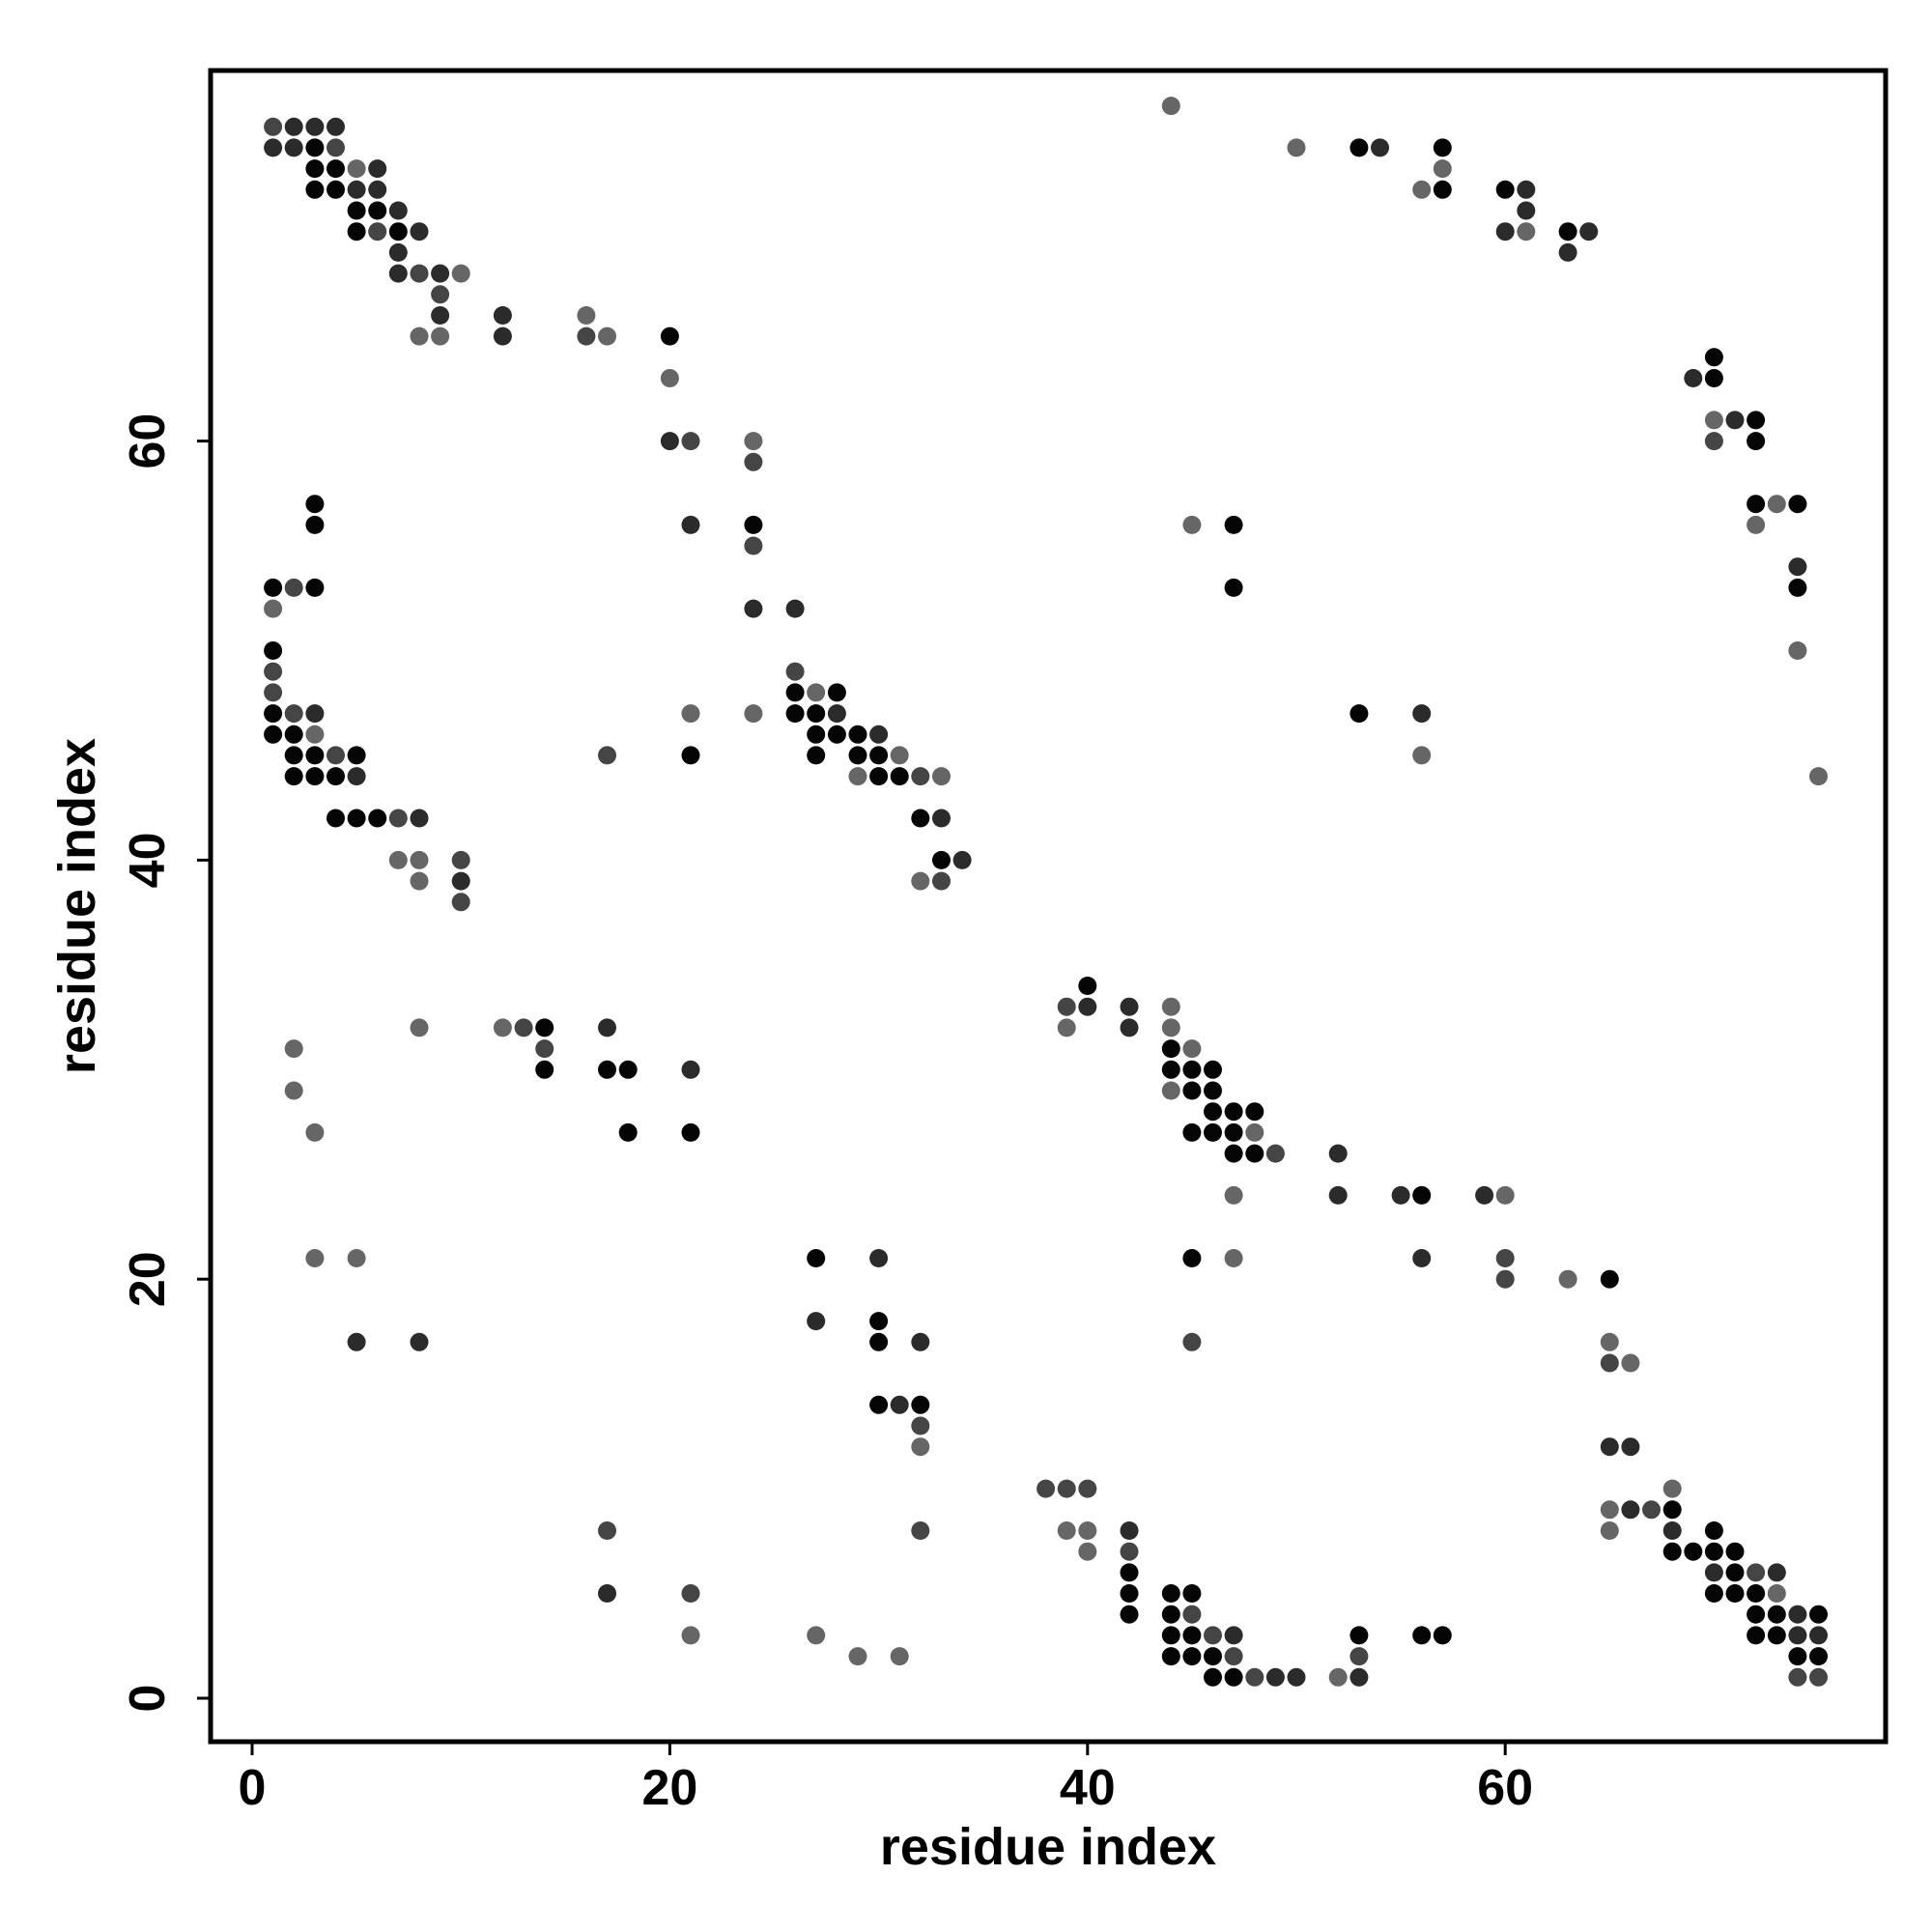 This screenshot has width=1932, height=1932. Describe the element at coordinates (148, 441) in the screenshot. I see `y-tick-label: 60` at that location.